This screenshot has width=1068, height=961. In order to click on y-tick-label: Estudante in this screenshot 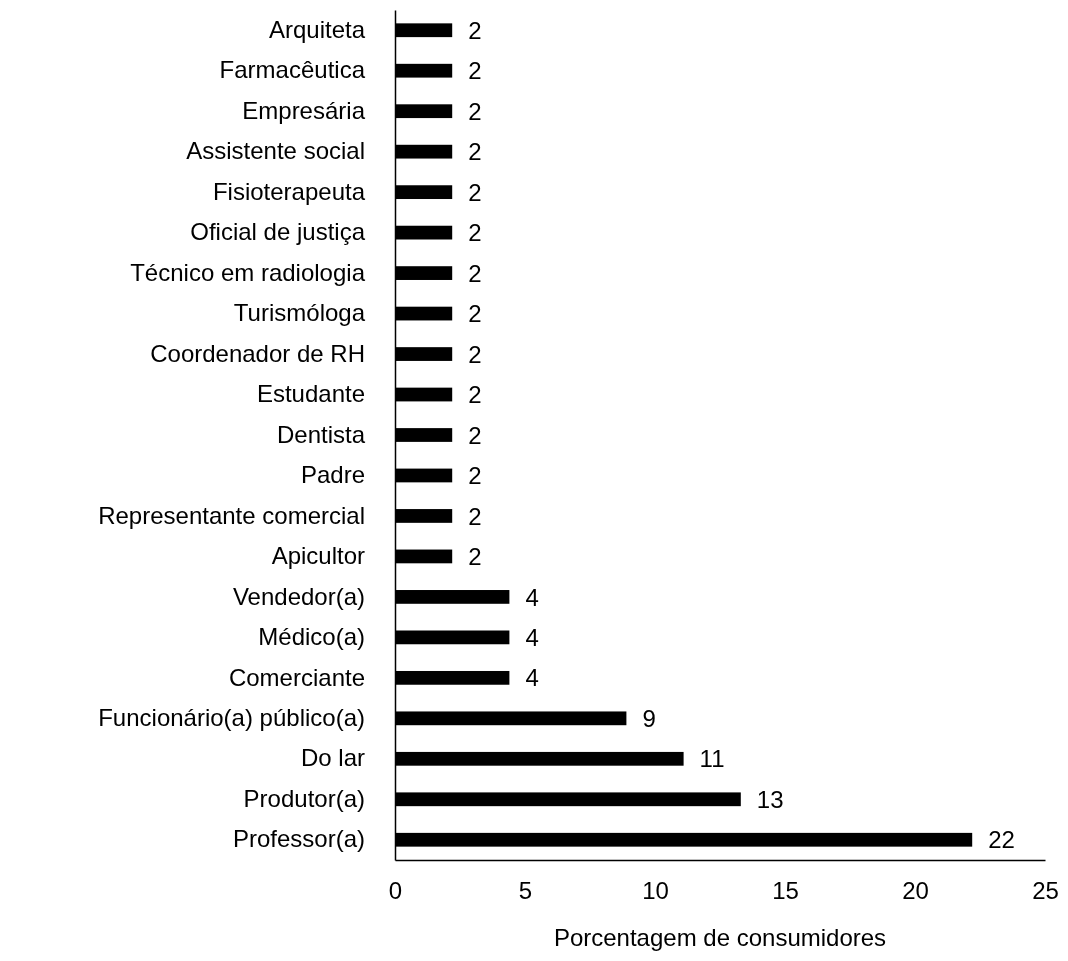, I will do `click(310, 394)`.